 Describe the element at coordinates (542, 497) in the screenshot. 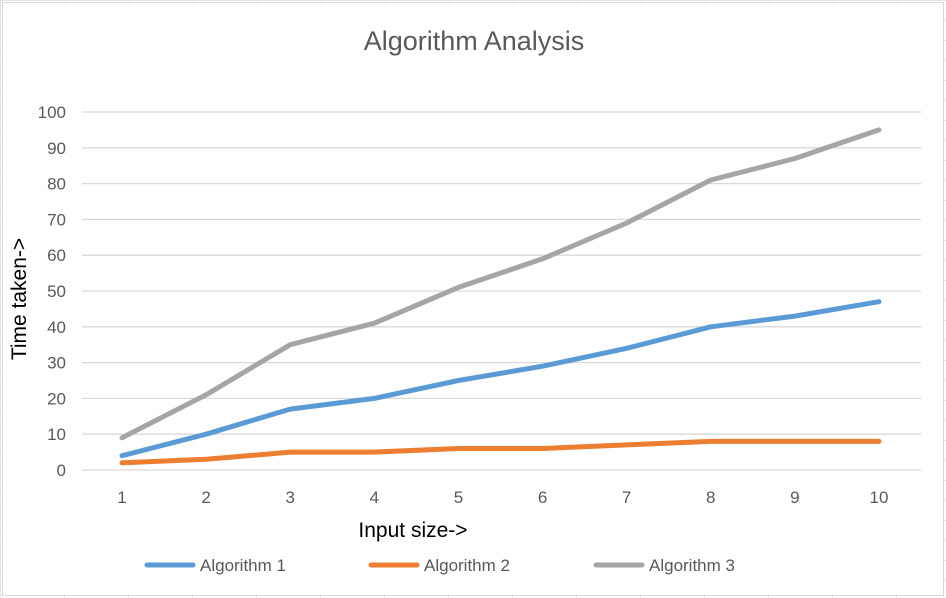

I see `x-tick-label: 6` at that location.